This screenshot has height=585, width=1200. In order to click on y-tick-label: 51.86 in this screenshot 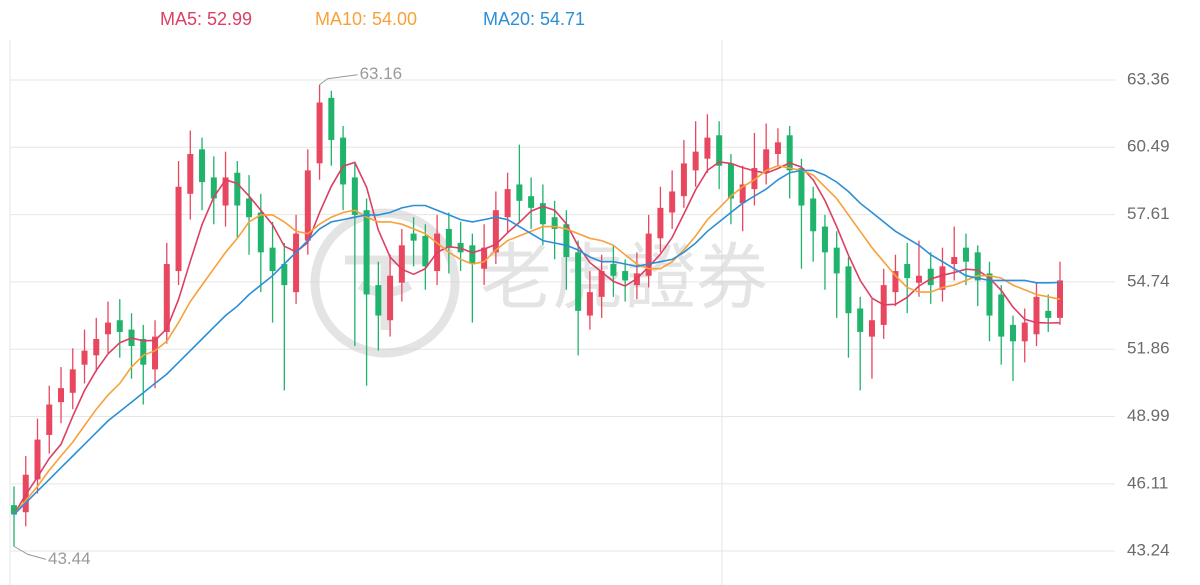, I will do `click(1148, 348)`.